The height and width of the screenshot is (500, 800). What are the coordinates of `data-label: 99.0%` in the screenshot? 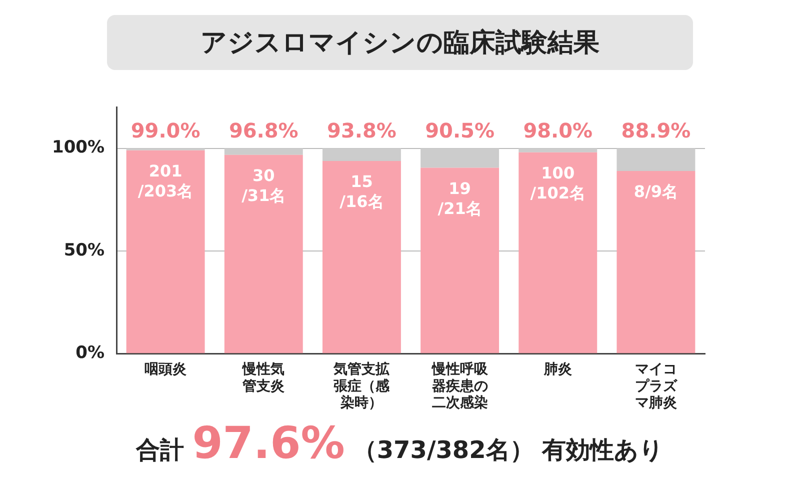 It's located at (165, 130).